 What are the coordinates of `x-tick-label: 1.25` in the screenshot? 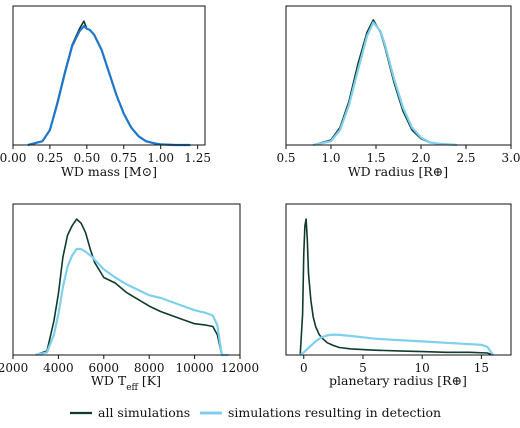 It's located at (197, 158).